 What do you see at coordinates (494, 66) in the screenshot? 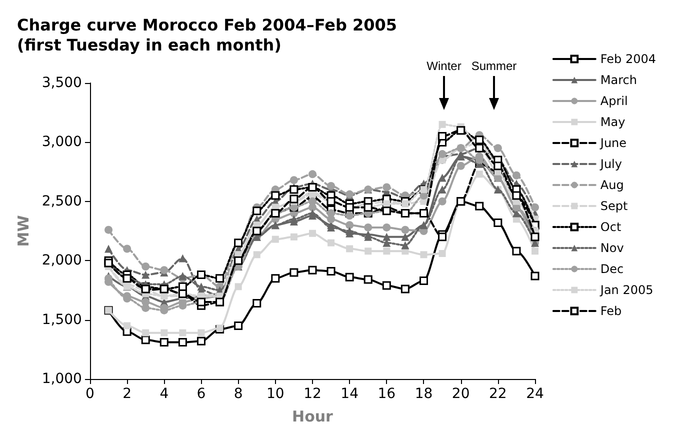
I see `text: Summer` at bounding box center [494, 66].